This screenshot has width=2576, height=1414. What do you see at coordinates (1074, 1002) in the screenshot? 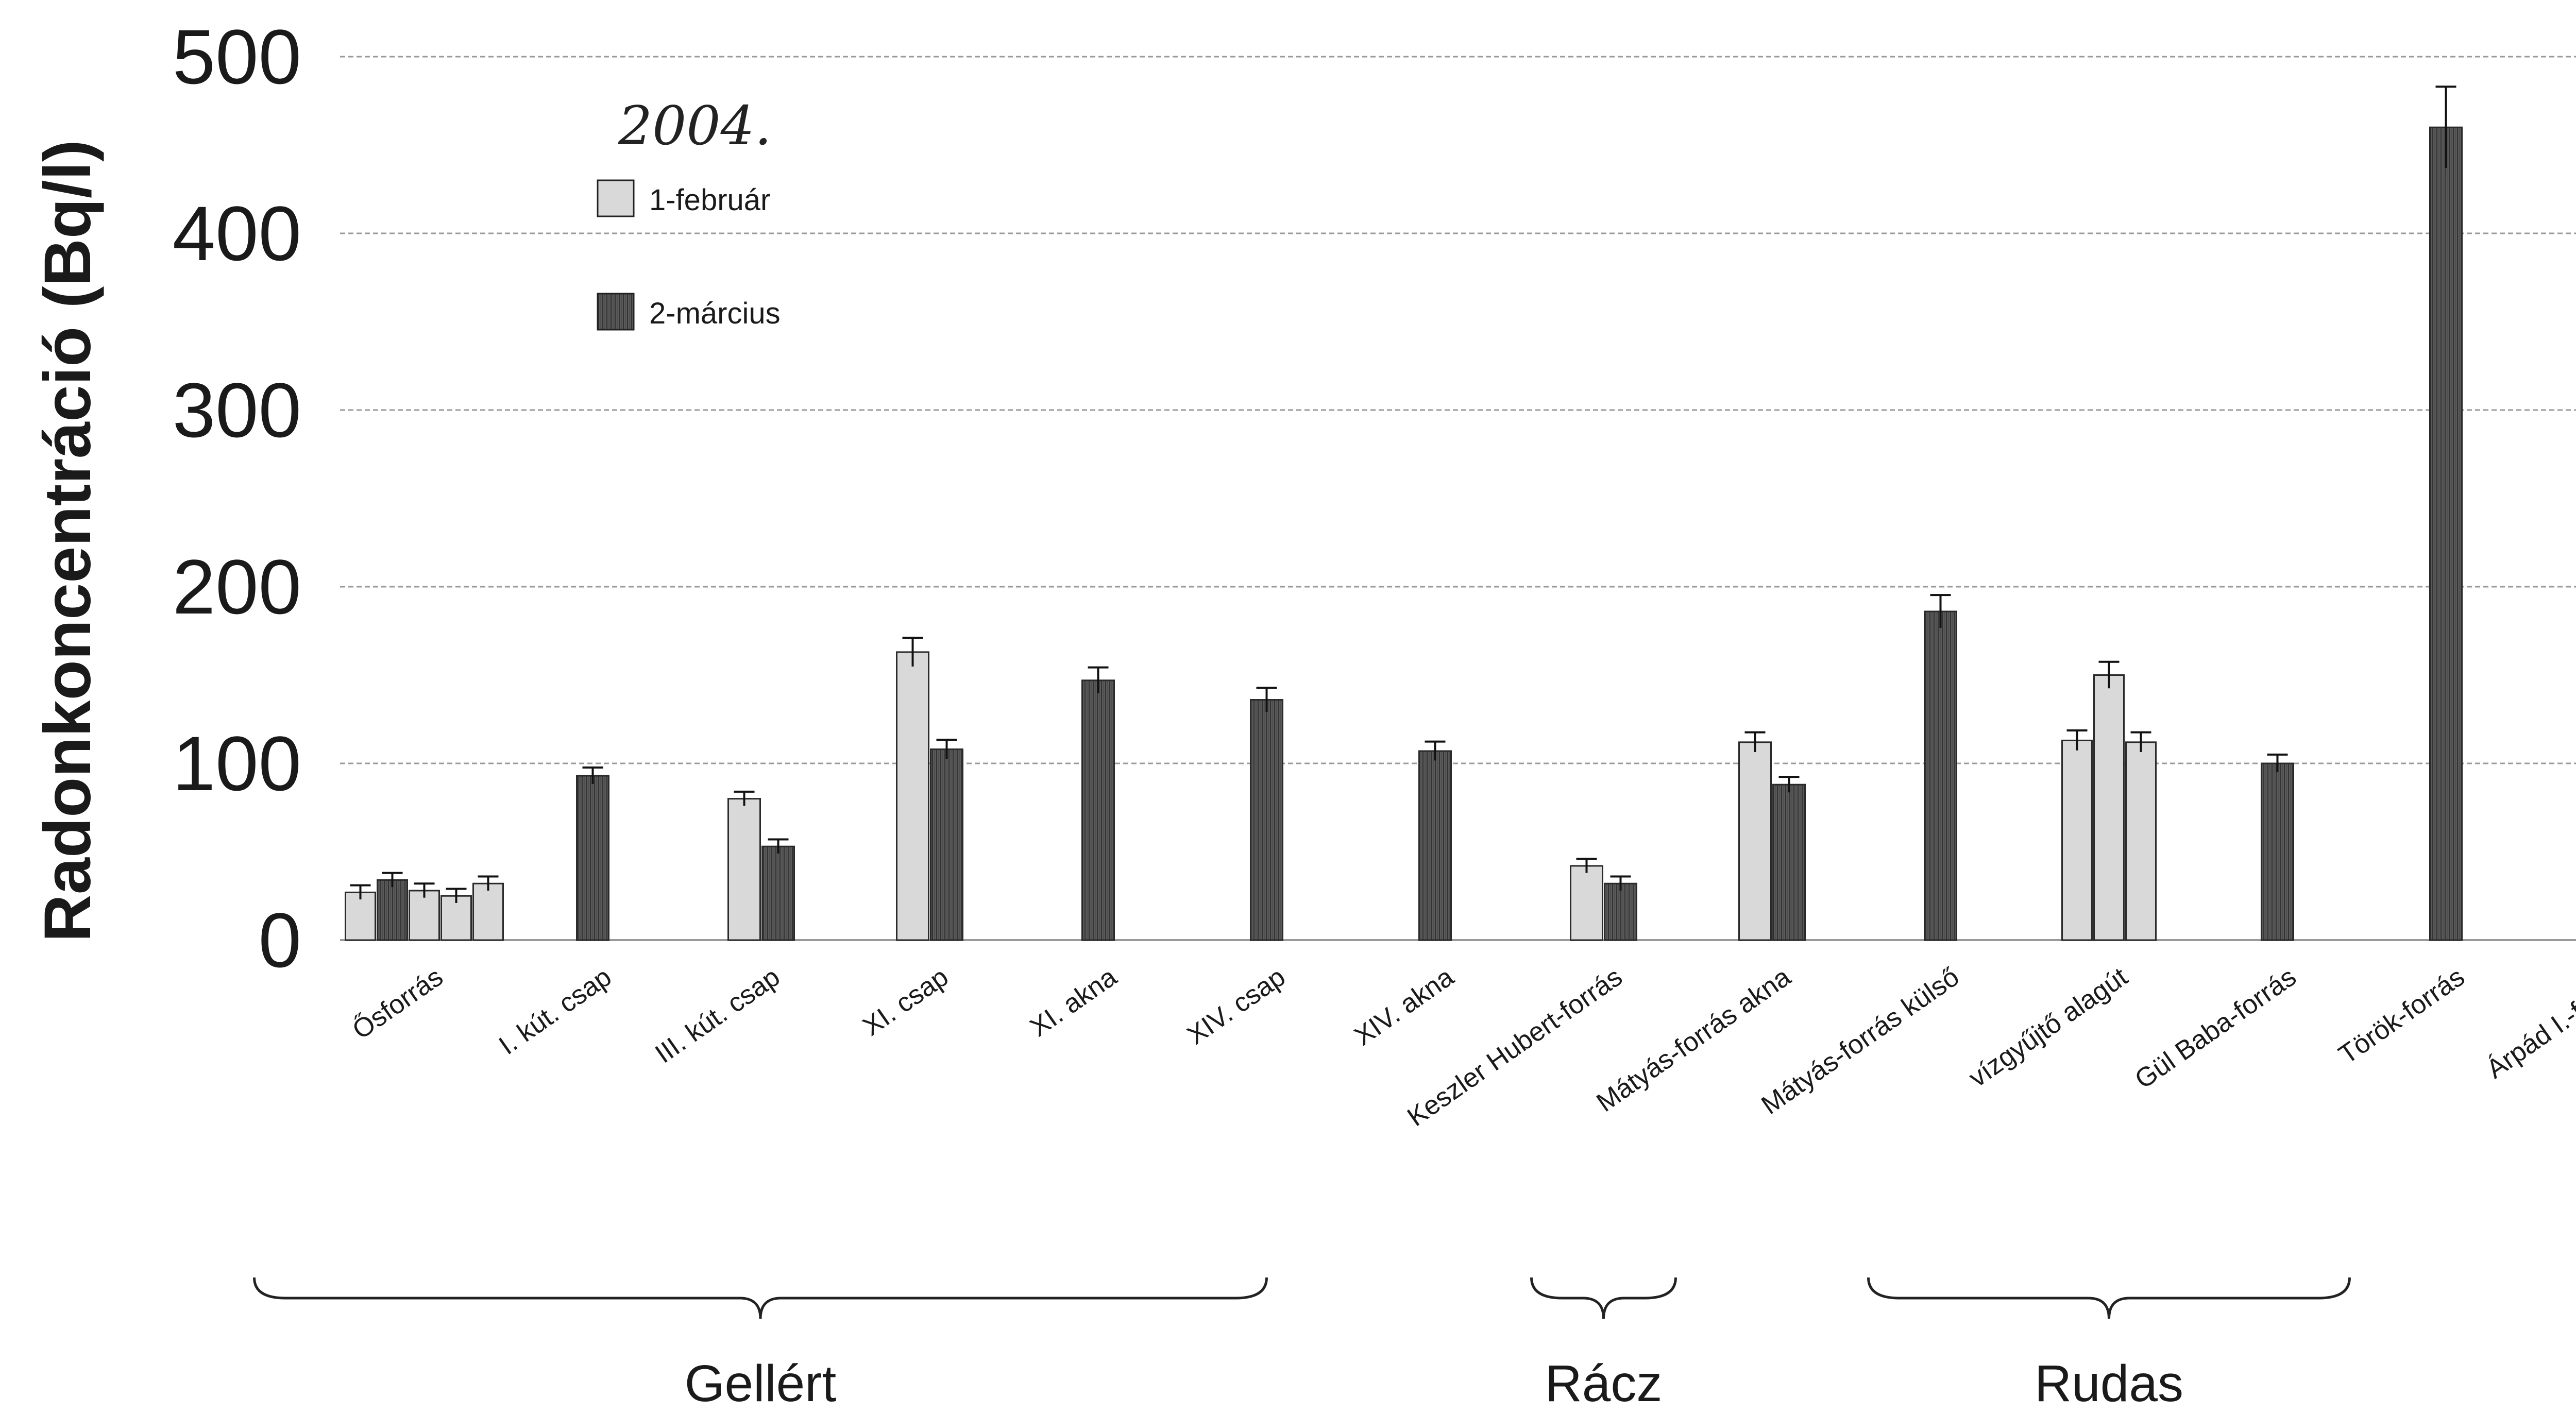
I see `x-tick-label: XI. akna` at bounding box center [1074, 1002].